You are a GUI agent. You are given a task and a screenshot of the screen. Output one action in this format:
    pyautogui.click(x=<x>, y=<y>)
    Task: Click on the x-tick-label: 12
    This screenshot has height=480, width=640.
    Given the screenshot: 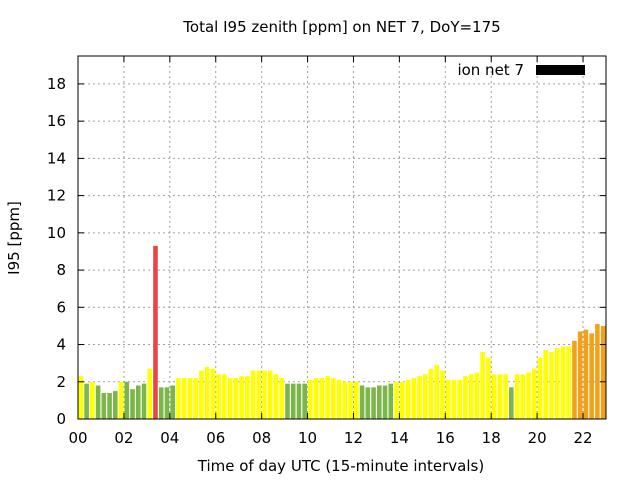 What is the action you would take?
    pyautogui.click(x=353, y=438)
    